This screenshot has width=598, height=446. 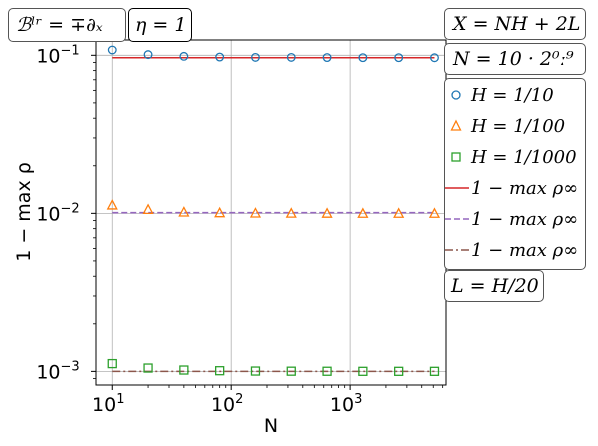 I want to click on legend-item-line1: 1 − max ρ∞, so click(x=515, y=188).